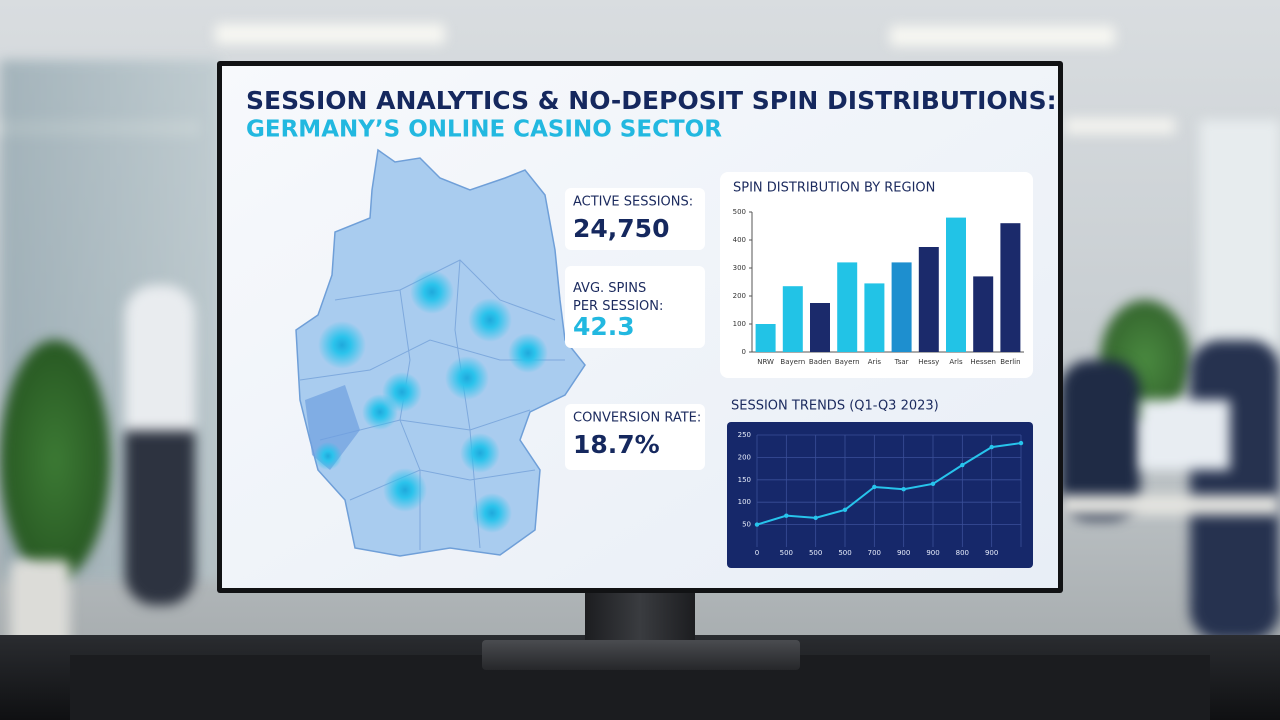 The height and width of the screenshot is (720, 1280). I want to click on kpi-value: 24,750, so click(621, 228).